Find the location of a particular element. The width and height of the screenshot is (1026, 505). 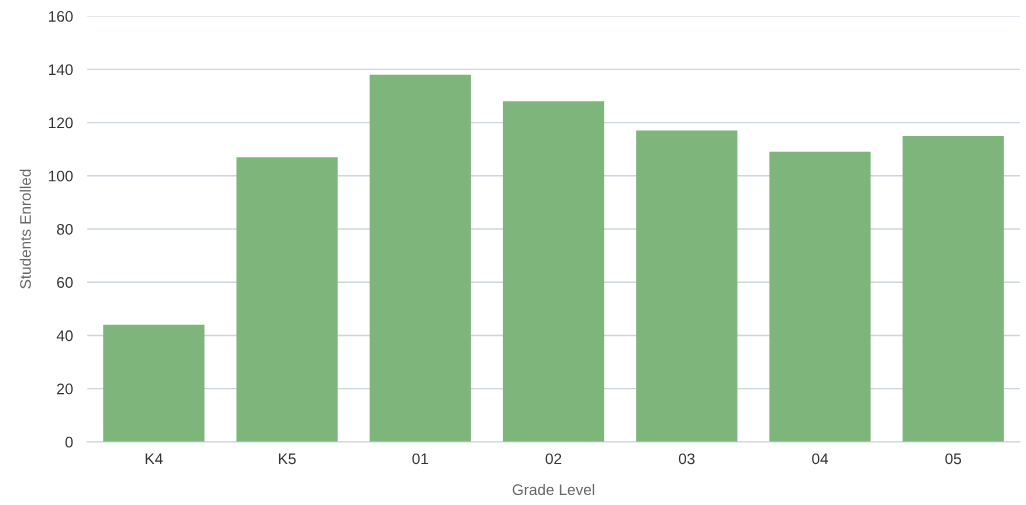

x-axis-title: Grade Level is located at coordinates (553, 489).